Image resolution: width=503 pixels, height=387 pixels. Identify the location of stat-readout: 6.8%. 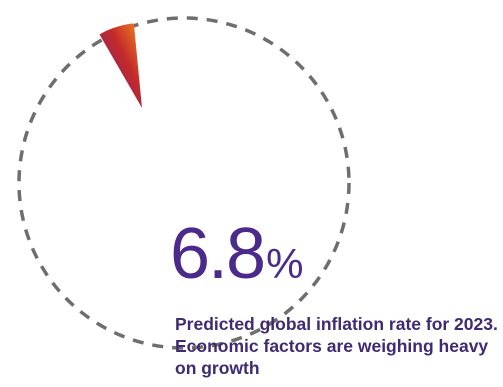
(236, 254).